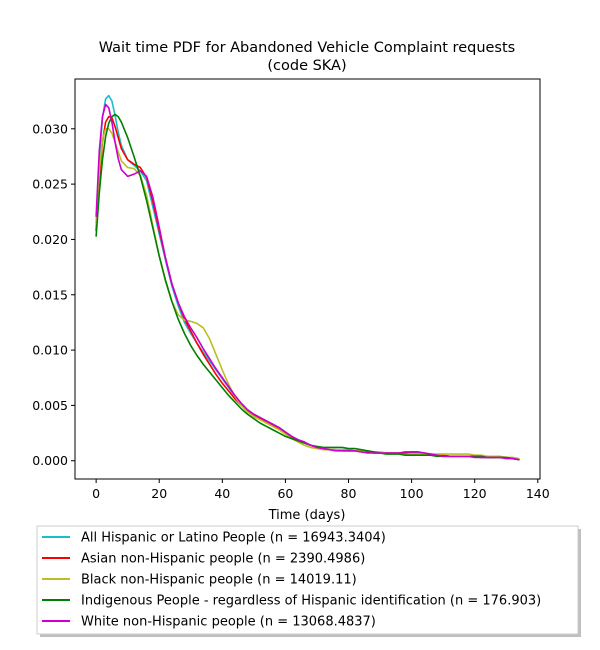 The width and height of the screenshot is (600, 650). I want to click on y-tick-label: 0.010, so click(50, 350).